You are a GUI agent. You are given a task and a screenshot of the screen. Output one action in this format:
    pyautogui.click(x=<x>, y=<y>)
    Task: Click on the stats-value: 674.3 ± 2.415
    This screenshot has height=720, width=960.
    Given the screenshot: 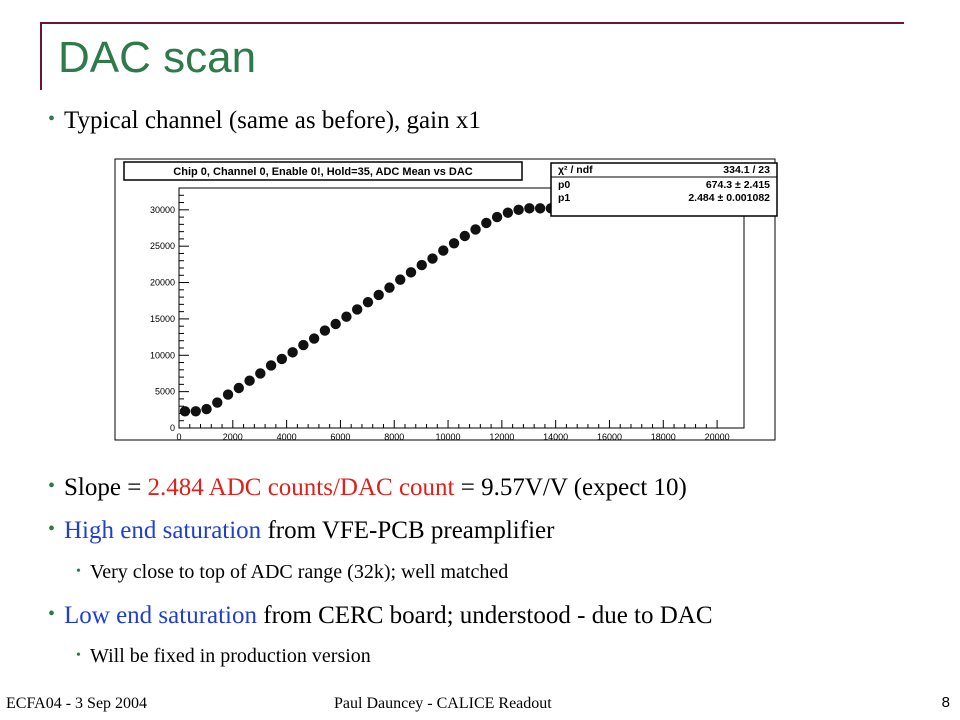 What is the action you would take?
    pyautogui.click(x=738, y=185)
    